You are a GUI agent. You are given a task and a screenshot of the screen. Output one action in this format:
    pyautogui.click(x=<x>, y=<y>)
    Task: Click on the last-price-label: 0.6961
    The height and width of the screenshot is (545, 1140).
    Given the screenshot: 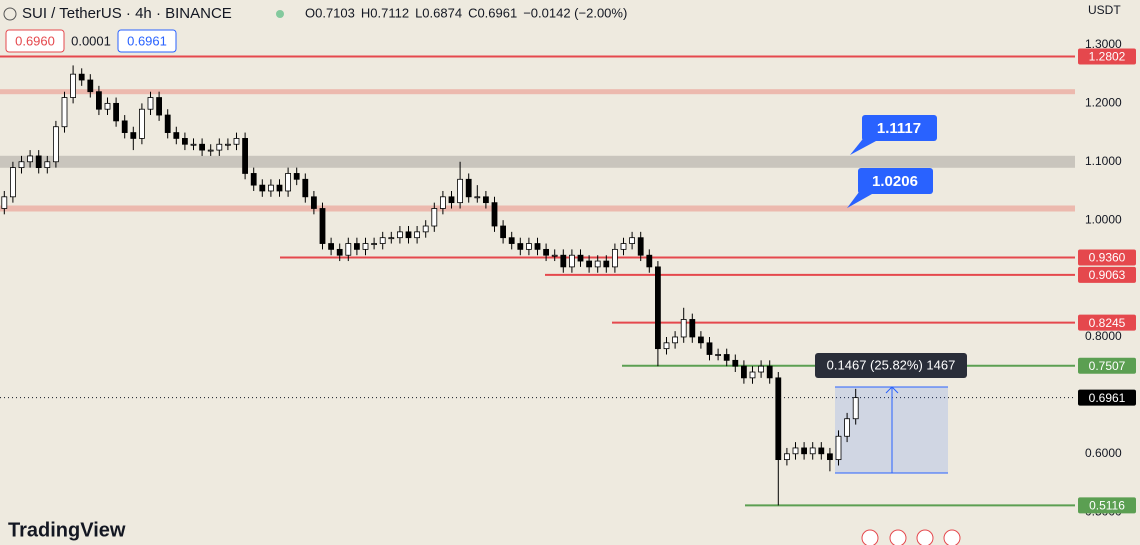 What is the action you would take?
    pyautogui.click(x=1107, y=398)
    